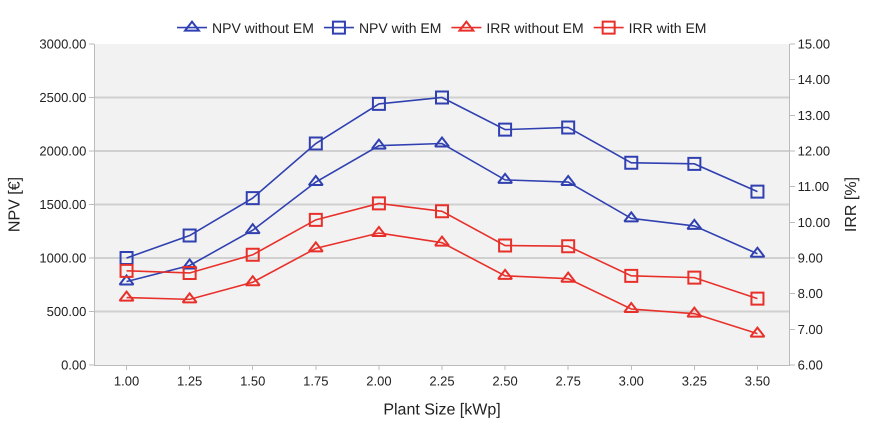  Describe the element at coordinates (253, 381) in the screenshot. I see `x-tick-label: 1.50` at that location.